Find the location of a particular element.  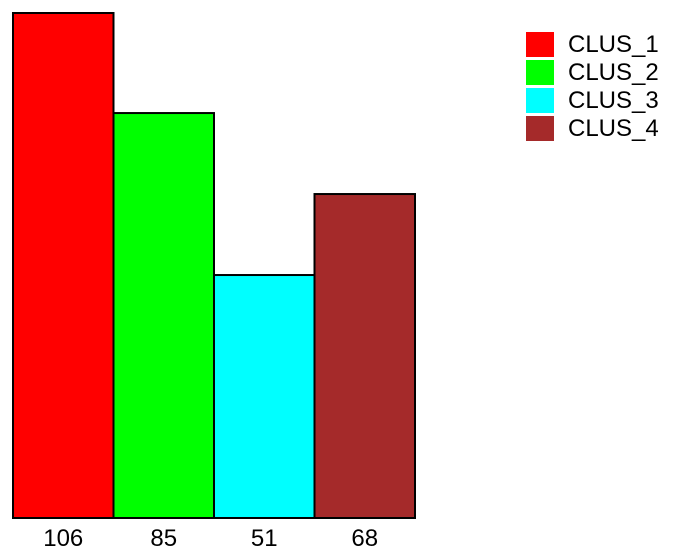

legend-item-clus-2: CLUS_2 is located at coordinates (592, 72).